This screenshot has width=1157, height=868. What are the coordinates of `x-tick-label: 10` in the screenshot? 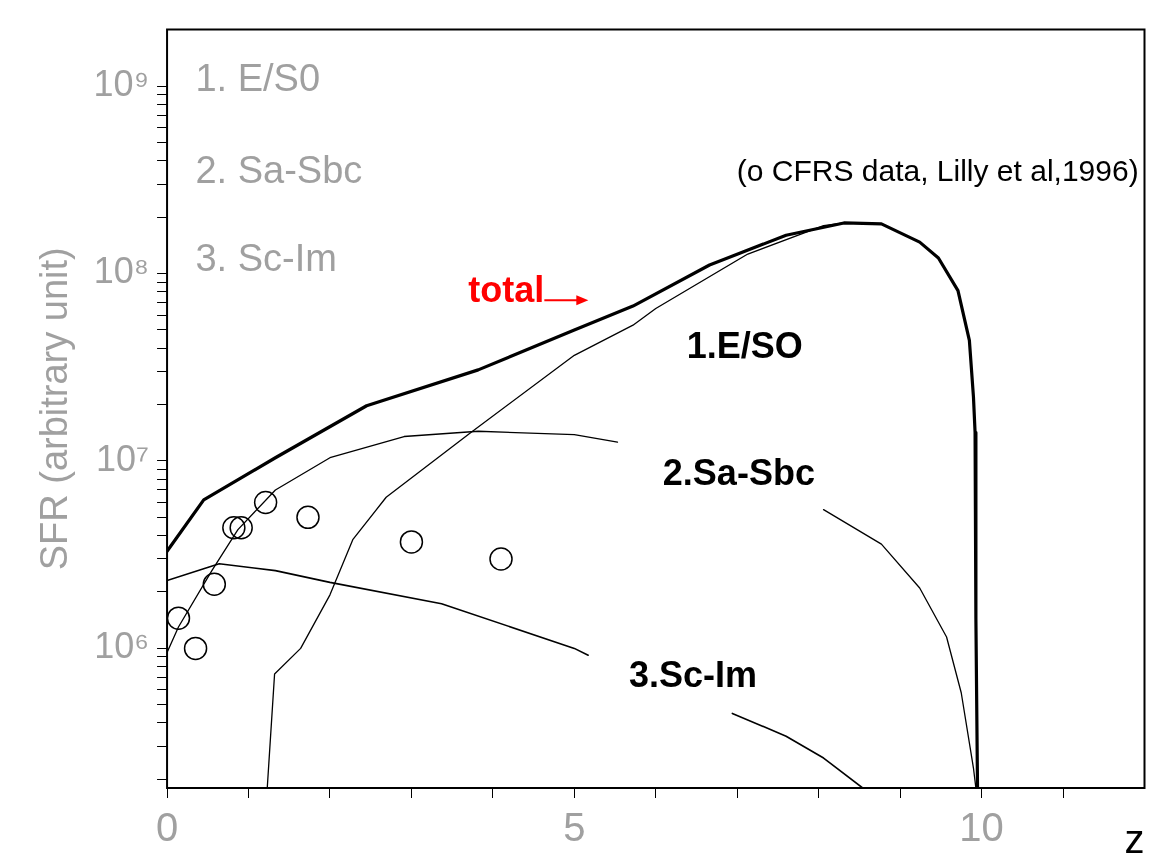 It's located at (981, 827).